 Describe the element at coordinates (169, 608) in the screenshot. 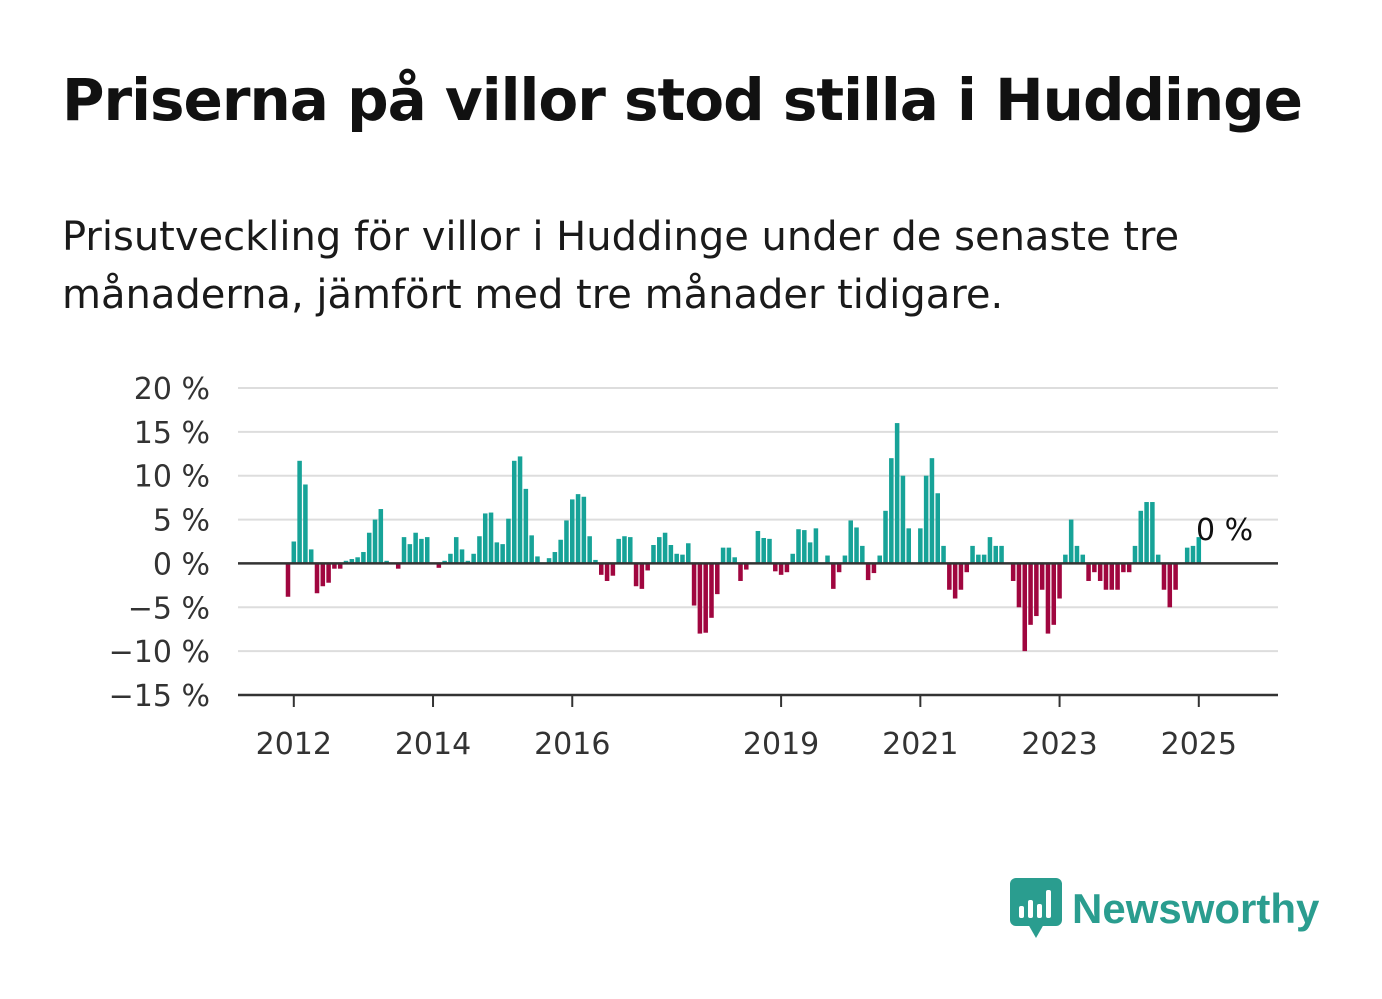

I see `y-tick-label: −5 %` at that location.